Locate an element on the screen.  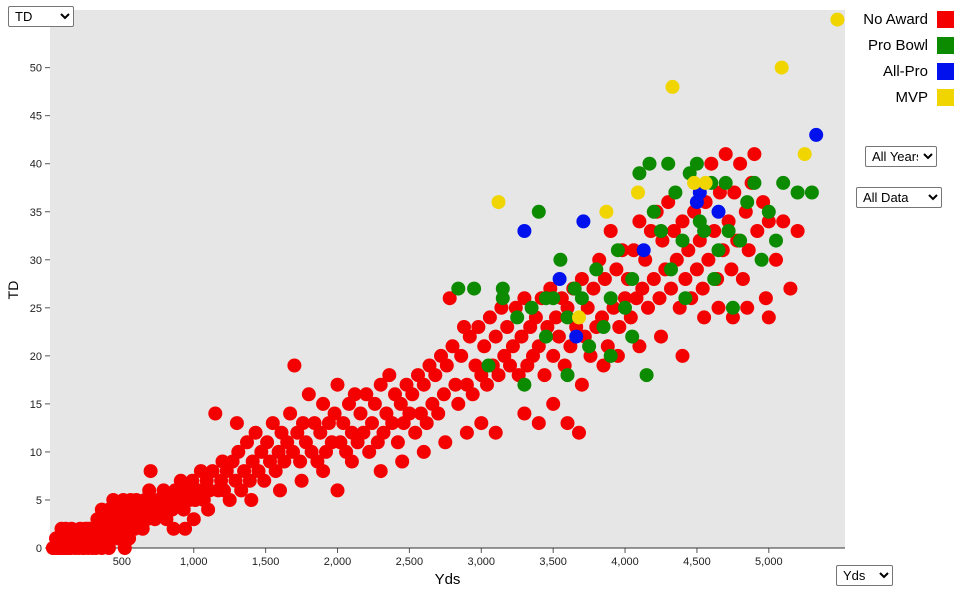
y-tick-label: 10 is located at coordinates (36, 453).